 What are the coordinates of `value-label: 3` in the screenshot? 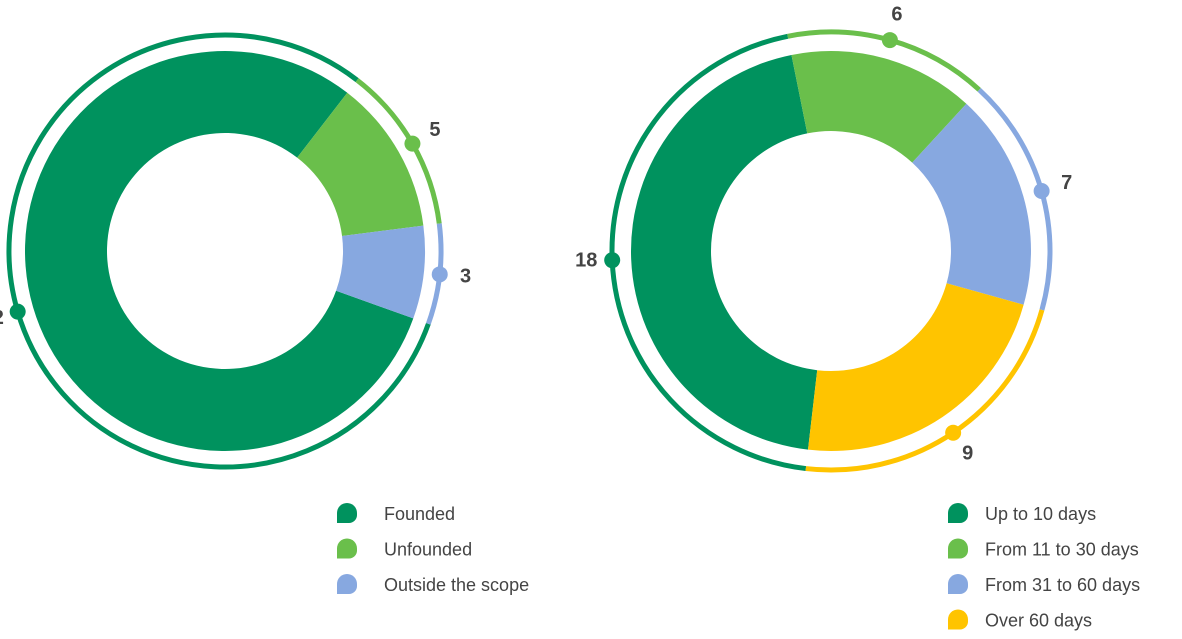 It's located at (465, 276).